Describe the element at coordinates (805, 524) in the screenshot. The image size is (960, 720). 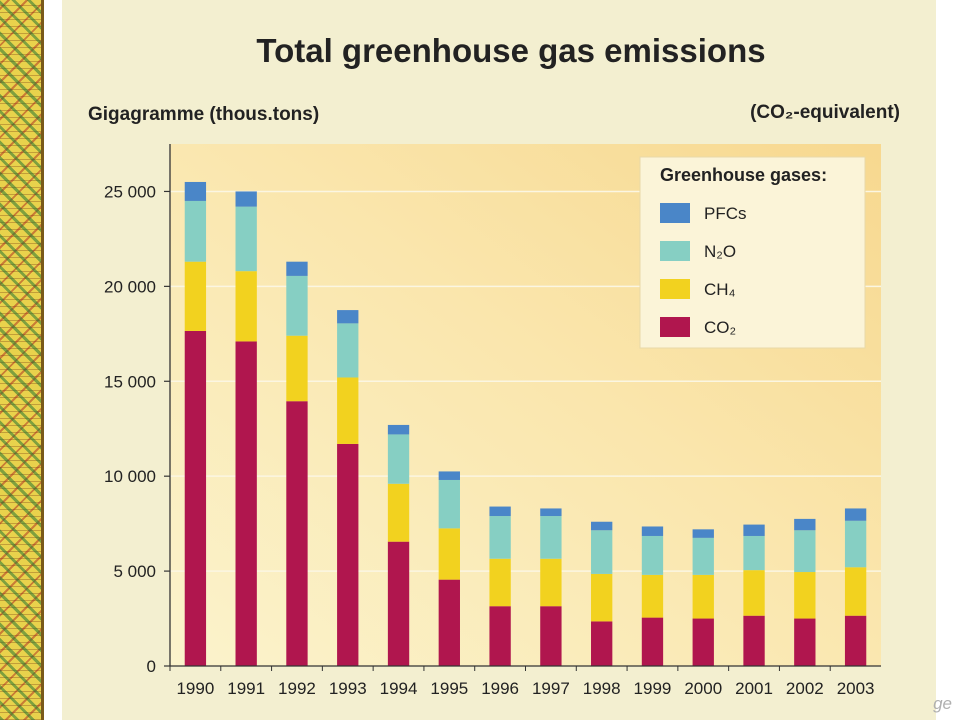
I see `bar-2002-PFCs` at that location.